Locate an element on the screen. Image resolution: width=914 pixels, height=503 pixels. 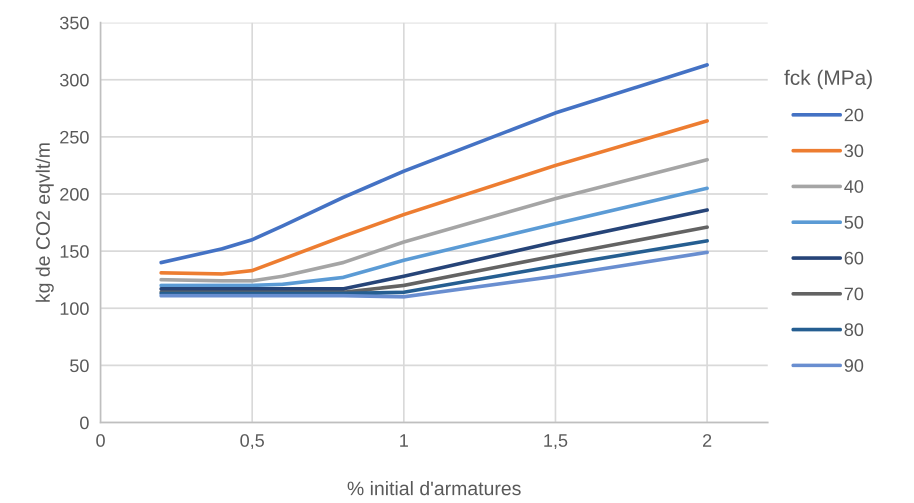
x-tick-label: 1 is located at coordinates (404, 440).